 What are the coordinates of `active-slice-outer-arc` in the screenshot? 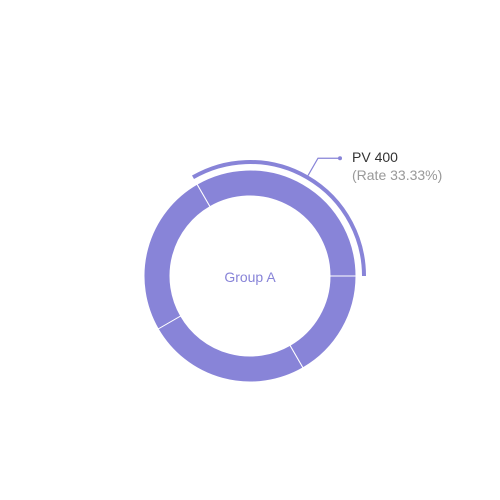 It's located at (279, 218).